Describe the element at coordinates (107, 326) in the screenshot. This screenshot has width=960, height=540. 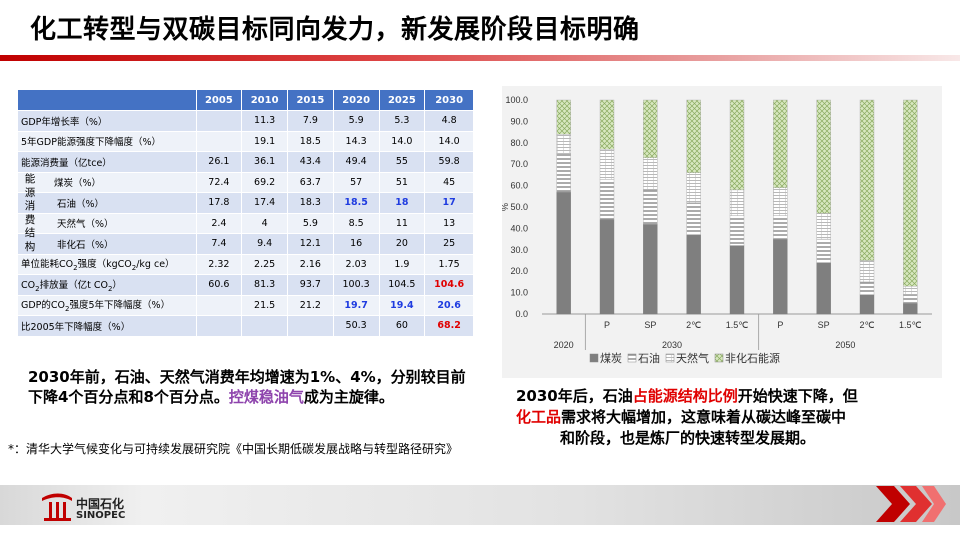
I see `row-label: 比2005年下降幅度（%）` at that location.